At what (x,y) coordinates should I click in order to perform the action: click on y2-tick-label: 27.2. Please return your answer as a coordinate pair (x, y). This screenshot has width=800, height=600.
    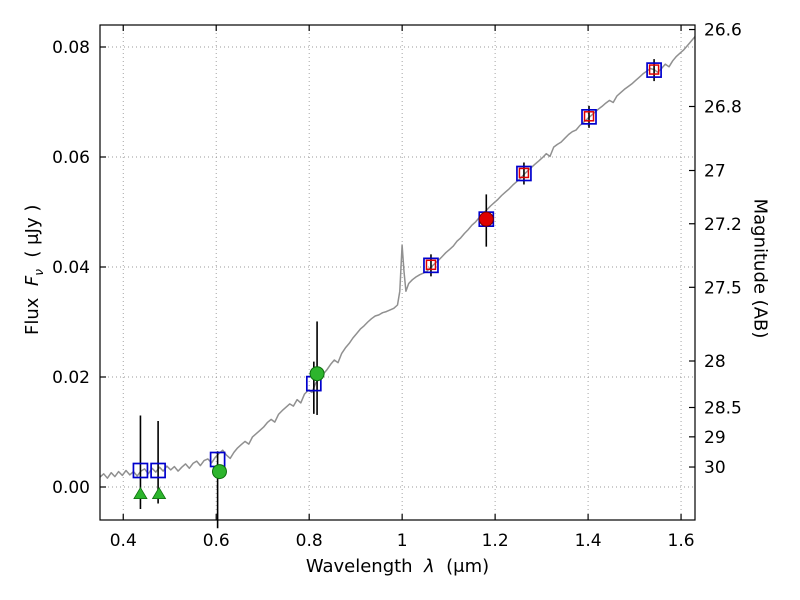
    Looking at the image, I should click on (723, 225).